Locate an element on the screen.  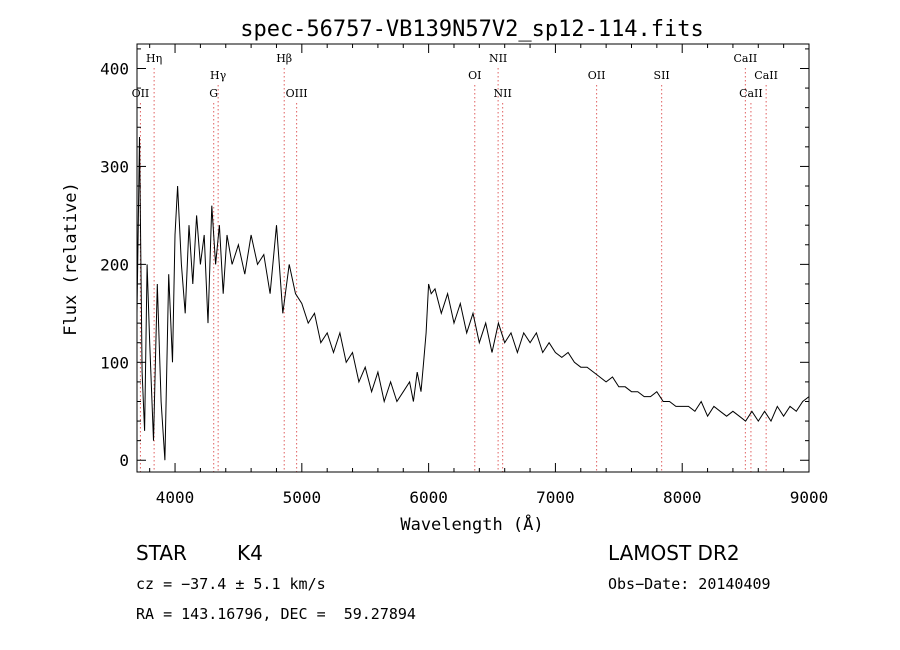
y-tick-label: 300 is located at coordinates (114, 166).